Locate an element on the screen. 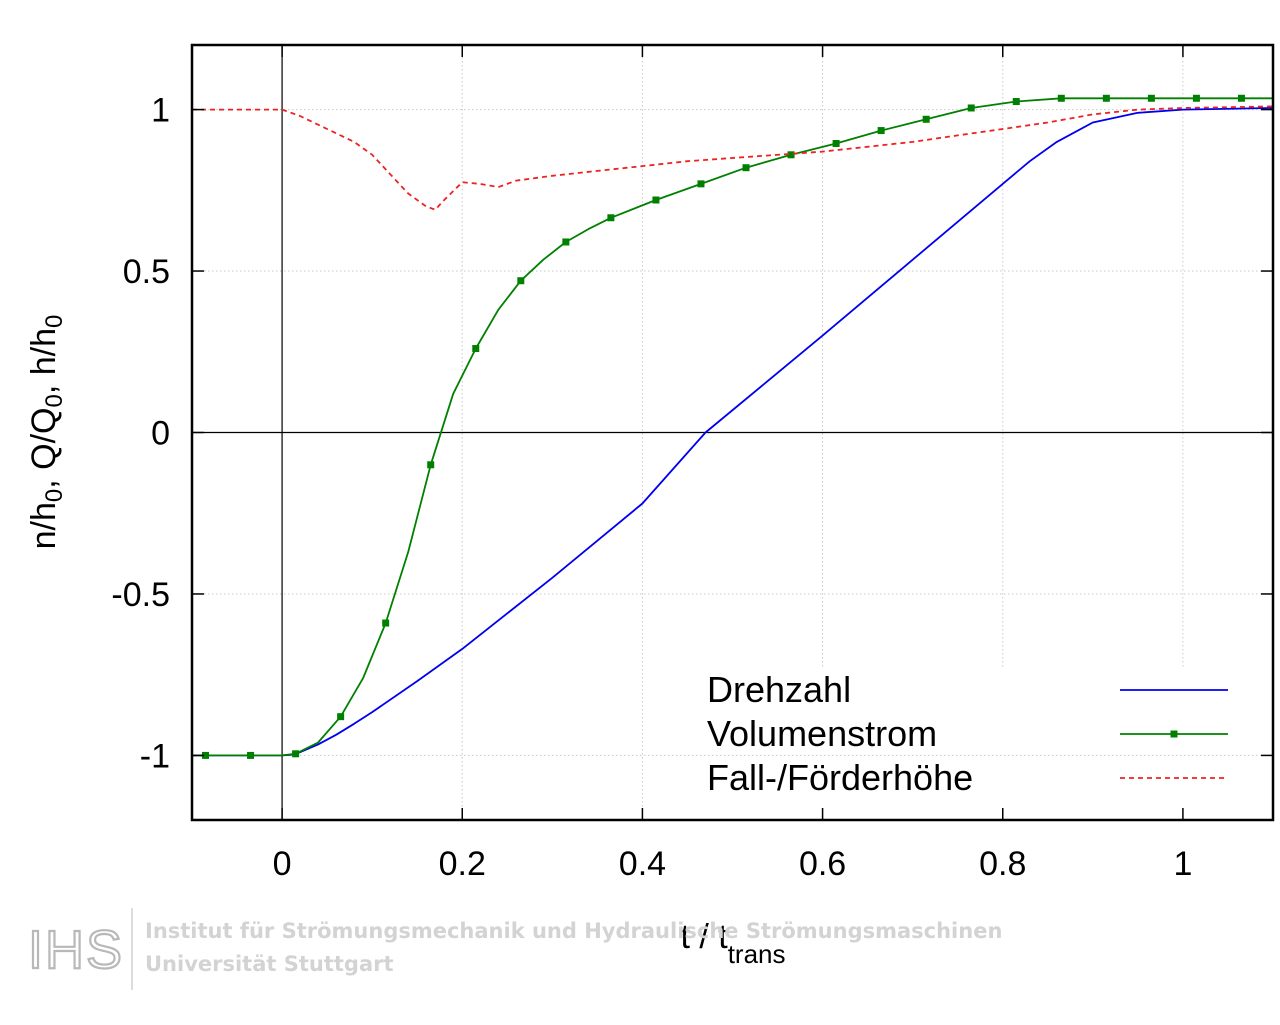 The width and height of the screenshot is (1280, 1025). y-axis-label-text: n/h is located at coordinates (44, 525).